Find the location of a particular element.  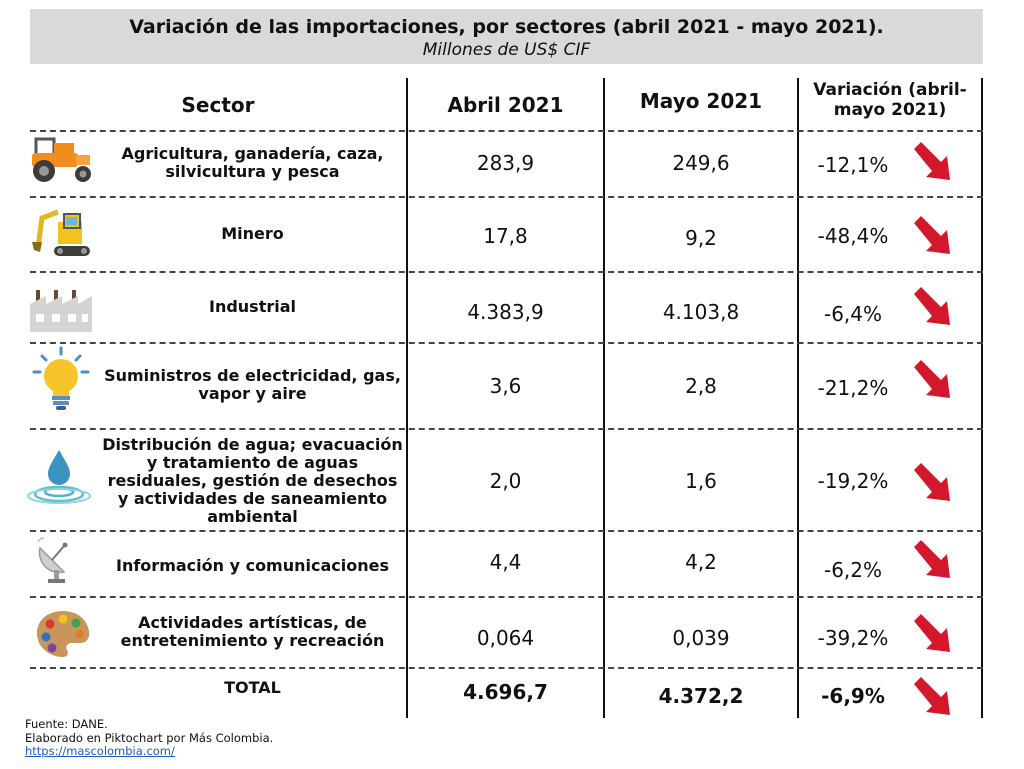

total-variation-value: -6,9% is located at coordinates (853, 696).